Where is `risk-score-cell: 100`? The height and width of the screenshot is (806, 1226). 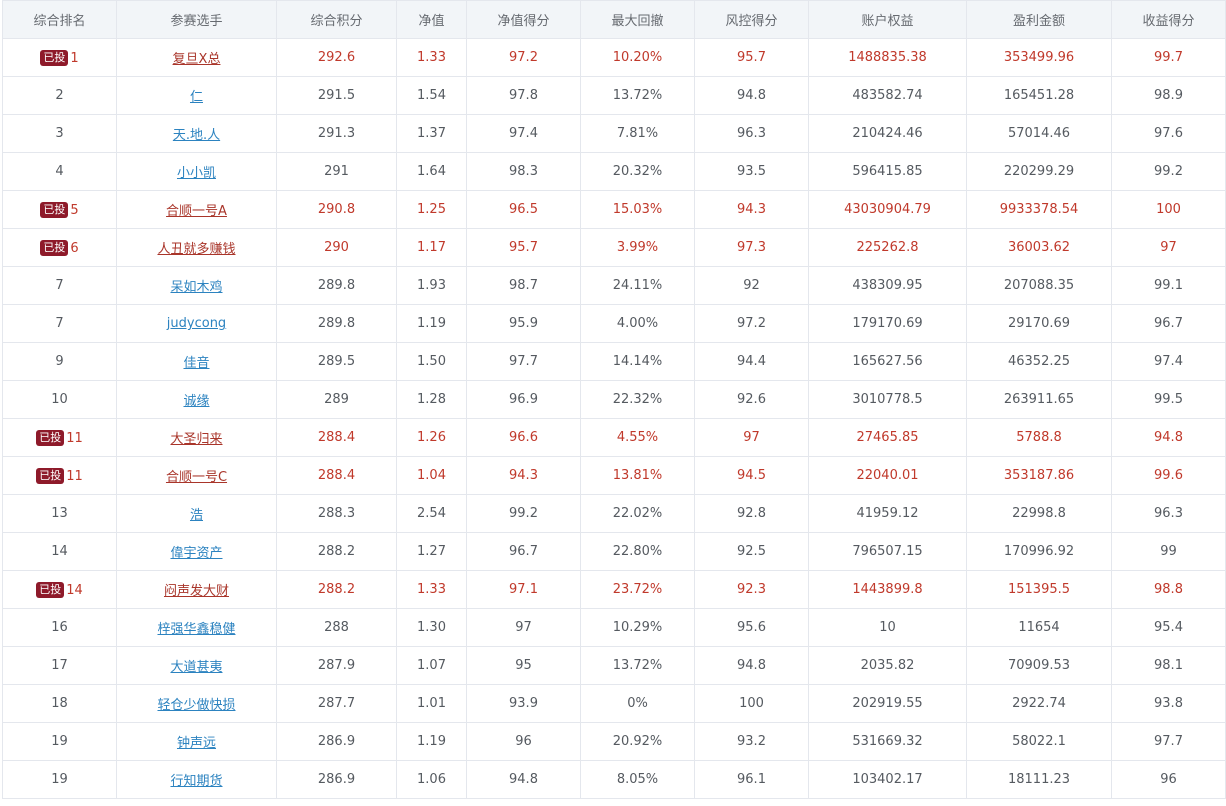 risk-score-cell: 100 is located at coordinates (751, 703).